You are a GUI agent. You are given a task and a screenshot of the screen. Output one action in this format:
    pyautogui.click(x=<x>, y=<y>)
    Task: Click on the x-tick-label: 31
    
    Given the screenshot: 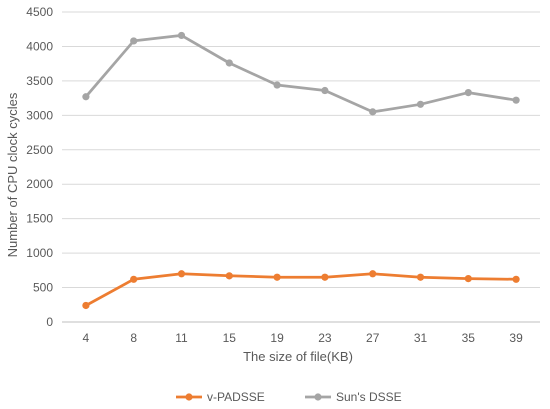 What is the action you would take?
    pyautogui.click(x=421, y=338)
    